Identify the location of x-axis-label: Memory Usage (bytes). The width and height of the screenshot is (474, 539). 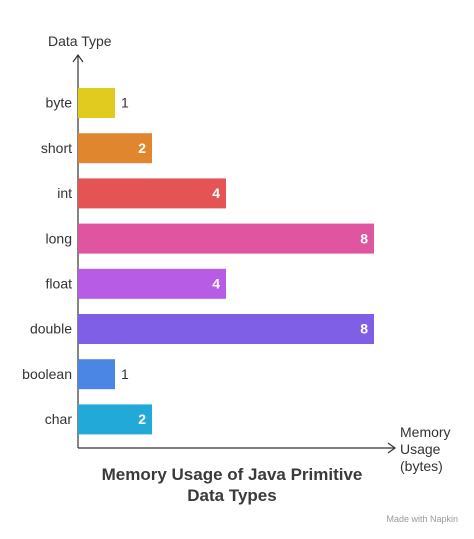
(425, 449).